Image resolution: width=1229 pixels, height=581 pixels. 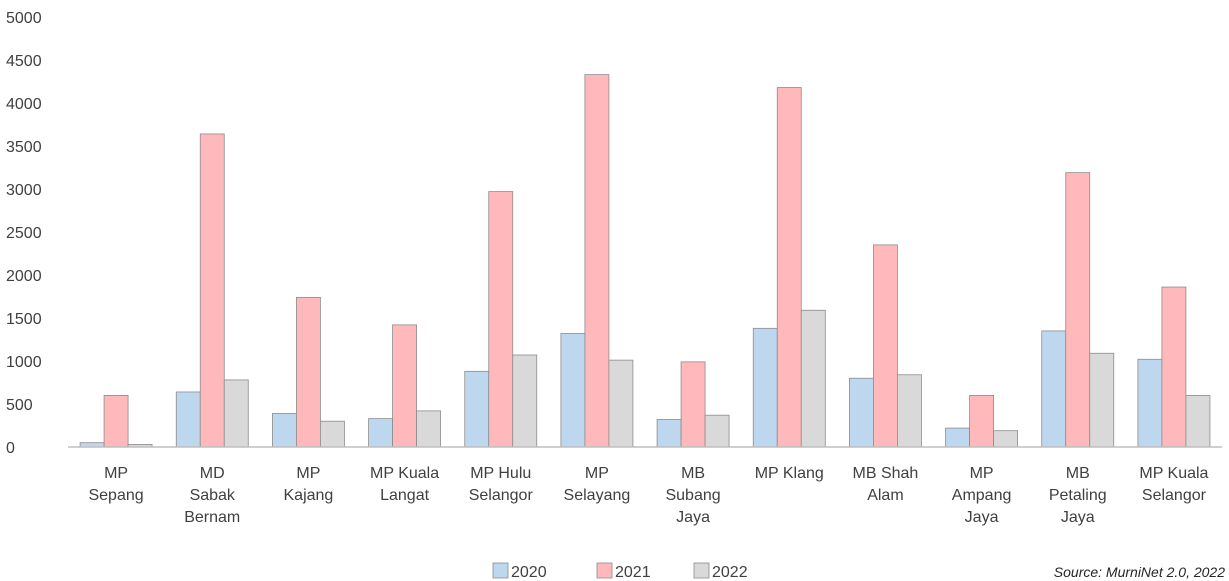 What do you see at coordinates (213, 495) in the screenshot?
I see `x-category-label: Sabak` at bounding box center [213, 495].